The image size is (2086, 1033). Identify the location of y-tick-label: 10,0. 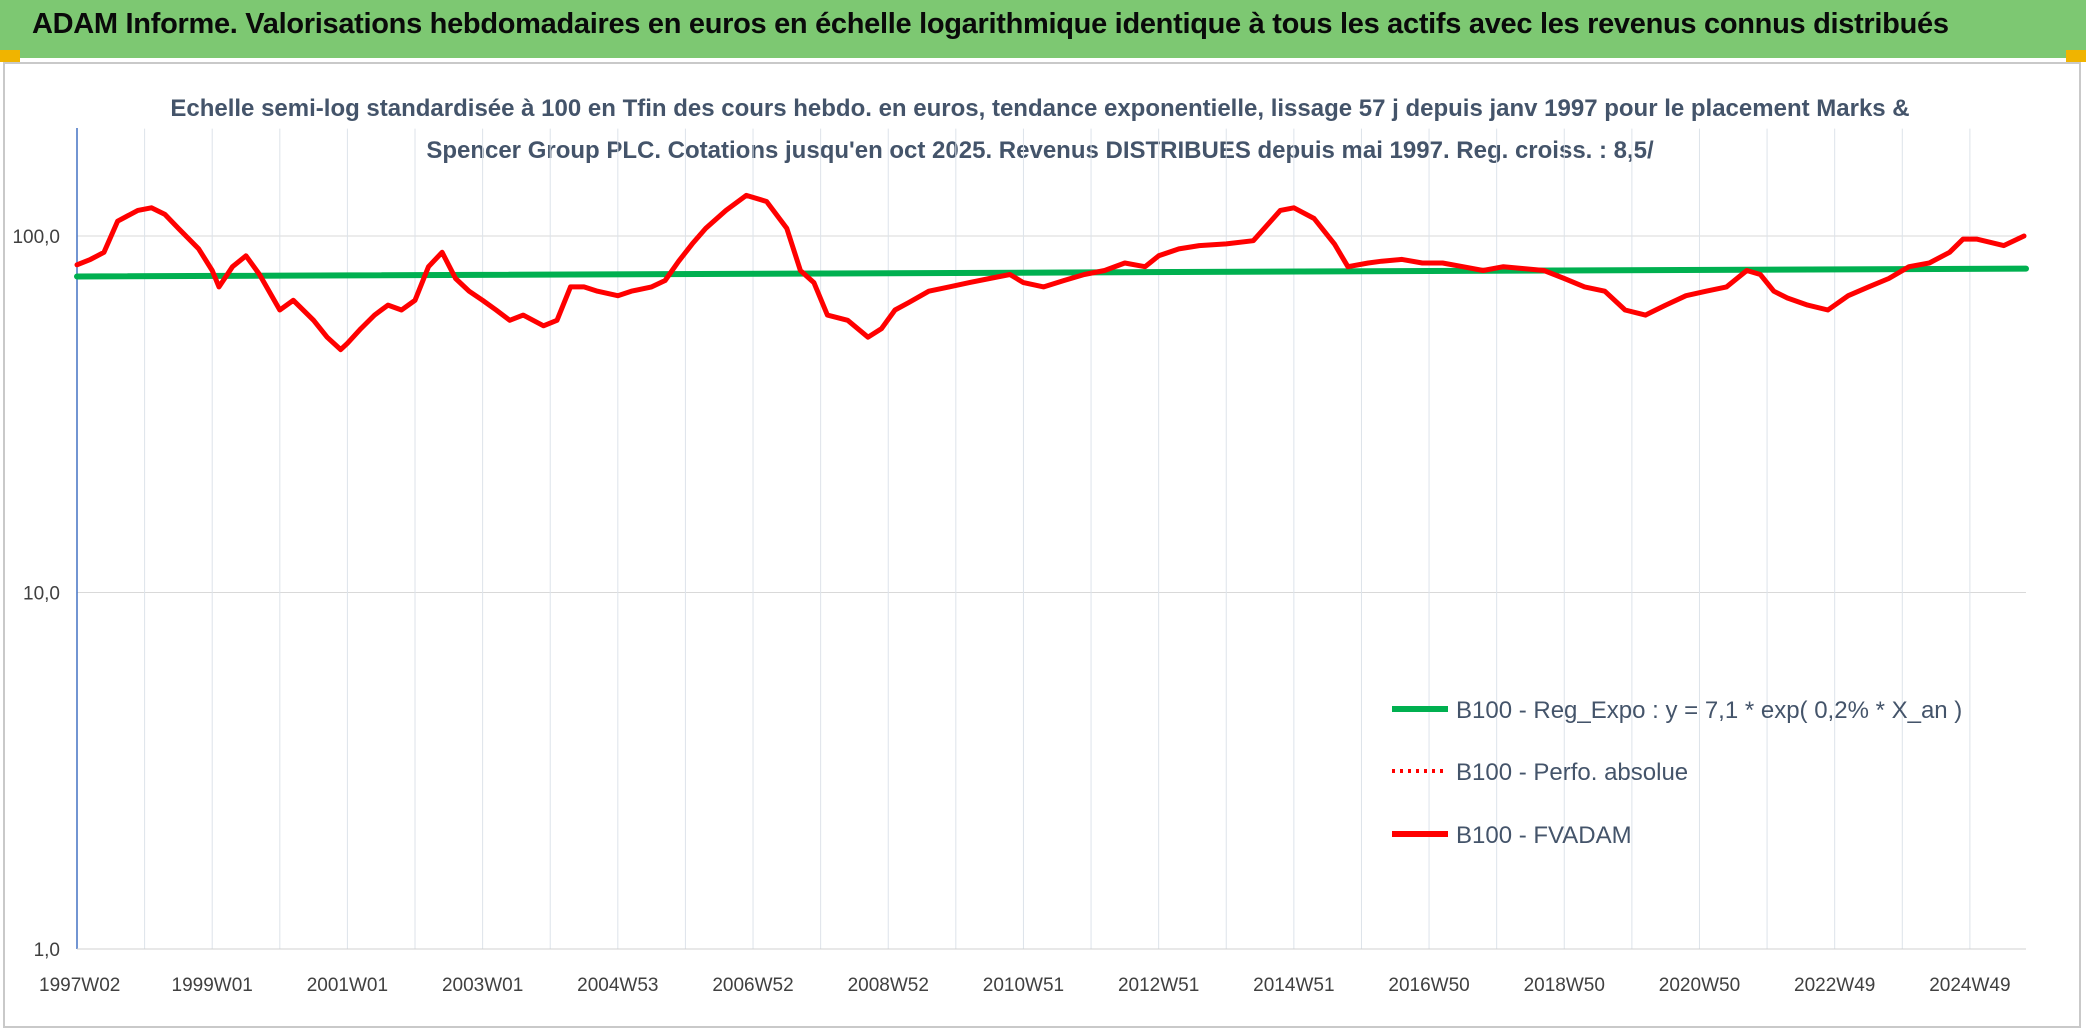
(41, 594).